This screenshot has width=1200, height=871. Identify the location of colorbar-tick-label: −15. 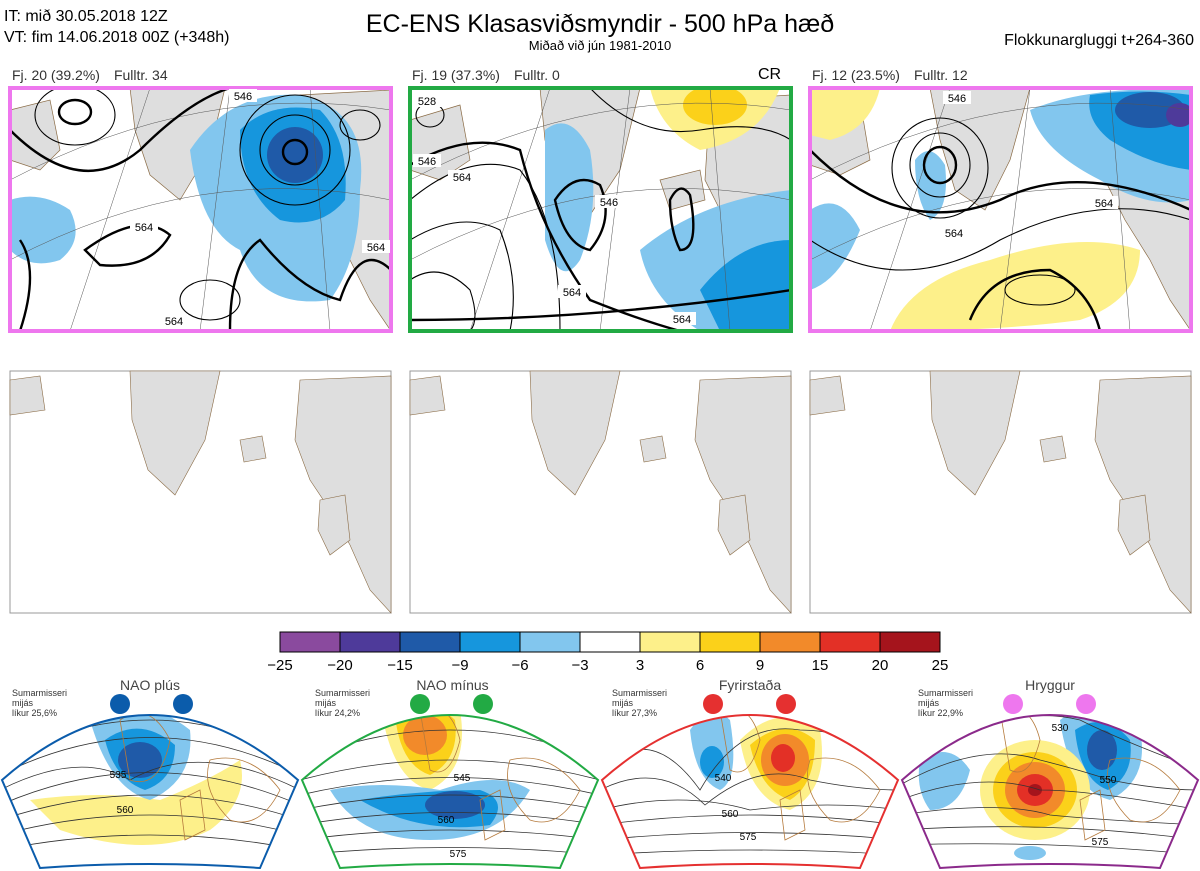
(399, 665).